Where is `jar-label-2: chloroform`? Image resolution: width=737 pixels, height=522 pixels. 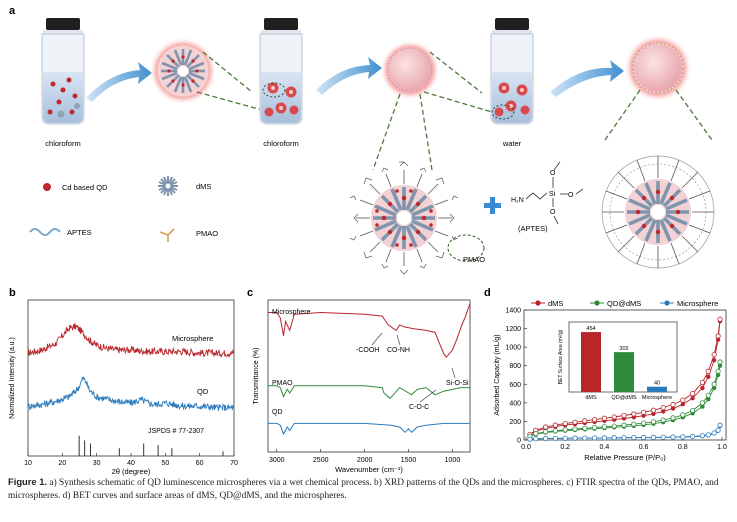 jar-label-2: chloroform is located at coordinates (280, 143).